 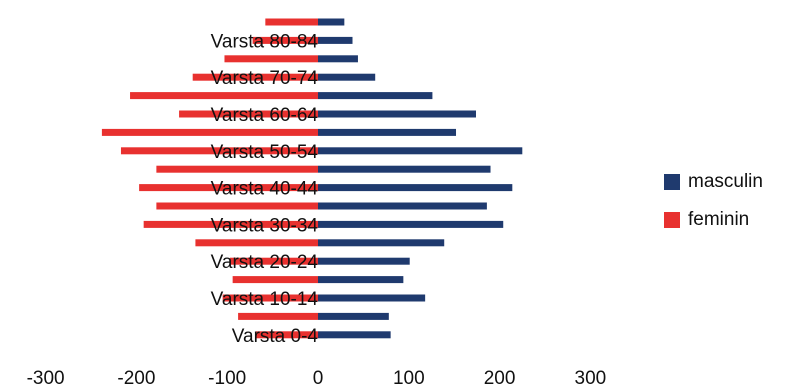 I want to click on category-label: Varsta 40-44, so click(x=265, y=189).